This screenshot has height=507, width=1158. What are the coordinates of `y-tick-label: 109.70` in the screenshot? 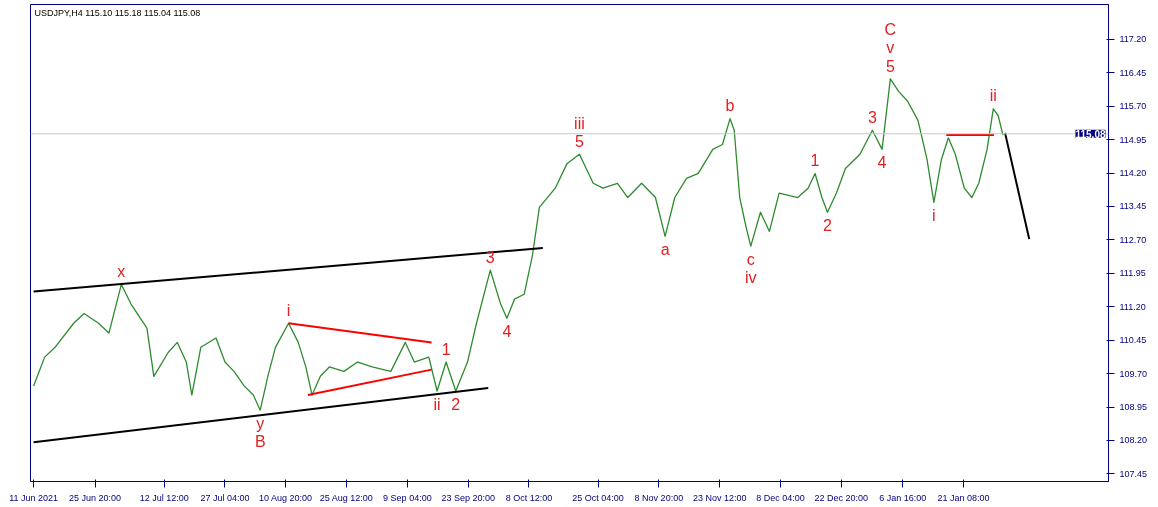 It's located at (1133, 373).